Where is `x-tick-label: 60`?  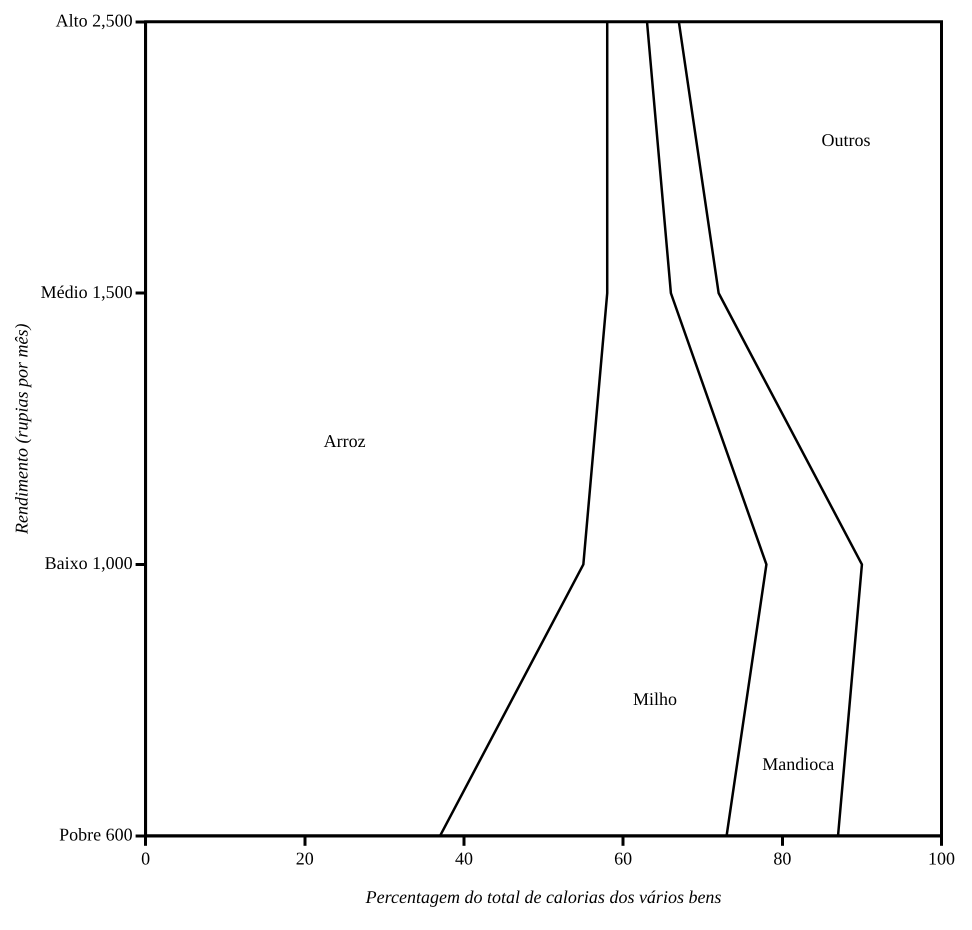
x-tick-label: 60 is located at coordinates (623, 858).